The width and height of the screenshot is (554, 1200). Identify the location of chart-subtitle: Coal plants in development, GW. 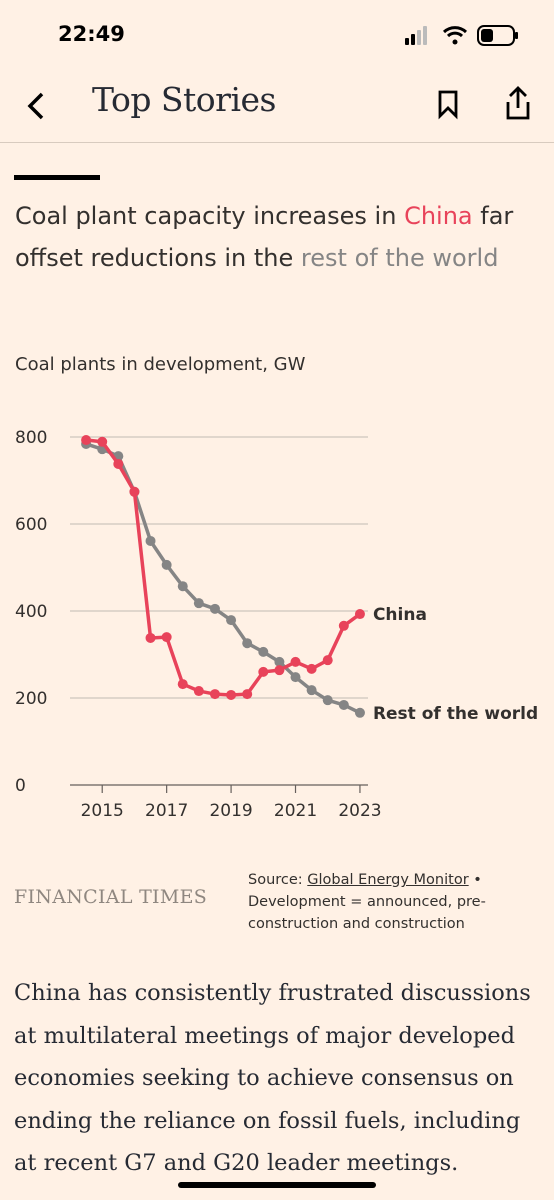
(160, 364).